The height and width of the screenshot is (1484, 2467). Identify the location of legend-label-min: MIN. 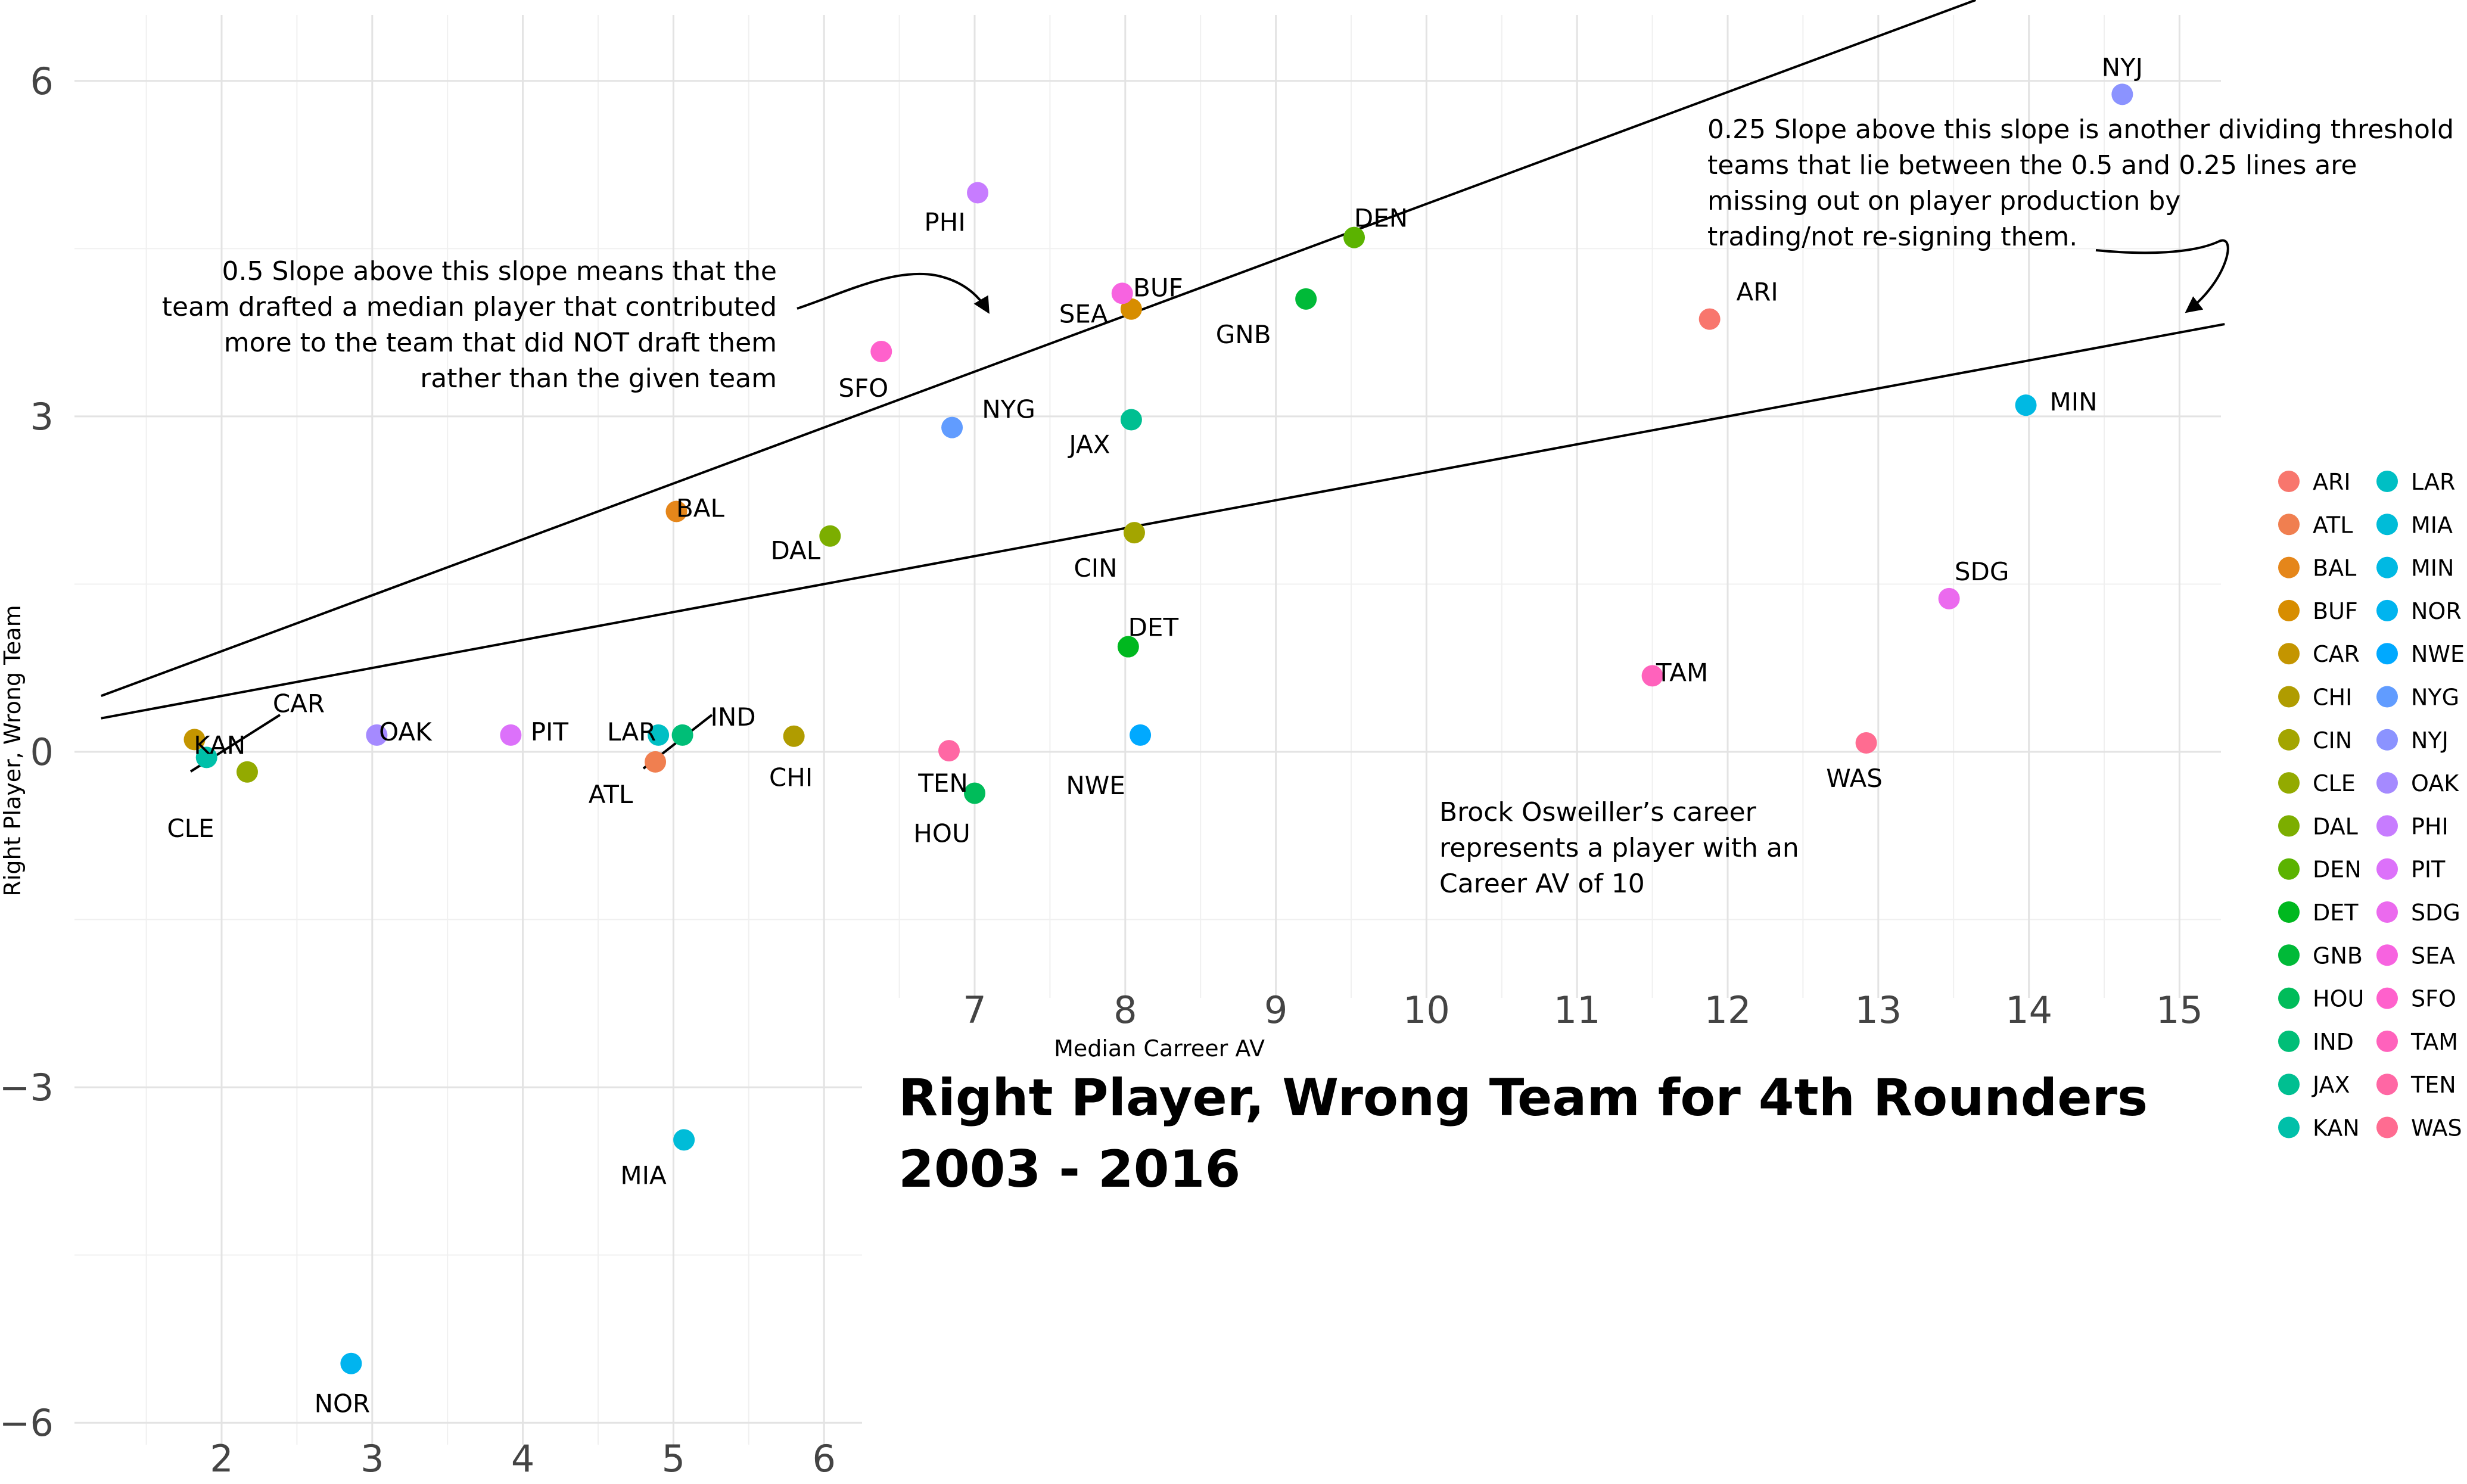
(2432, 568).